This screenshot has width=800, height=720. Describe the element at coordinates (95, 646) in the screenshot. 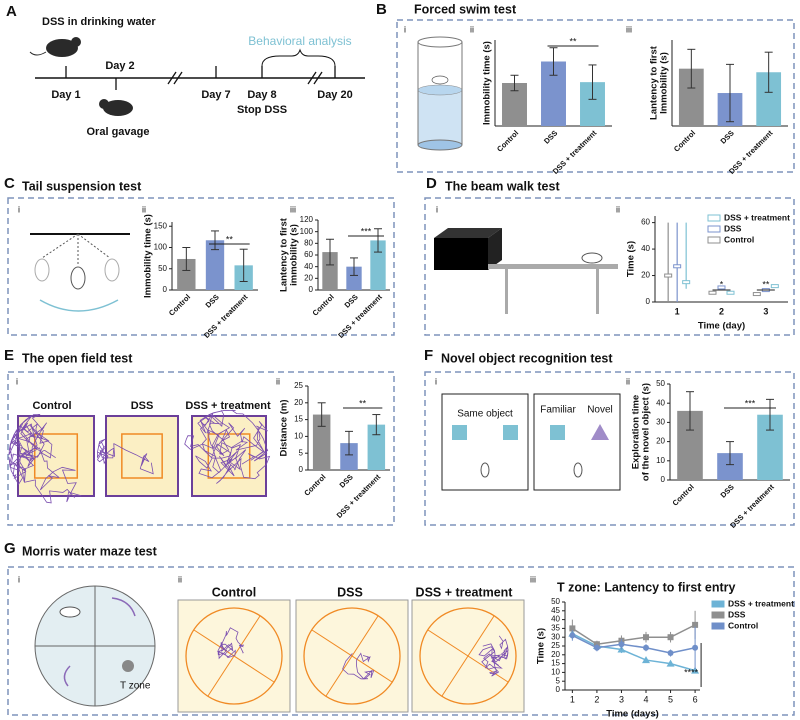

I see `pool-icon` at that location.